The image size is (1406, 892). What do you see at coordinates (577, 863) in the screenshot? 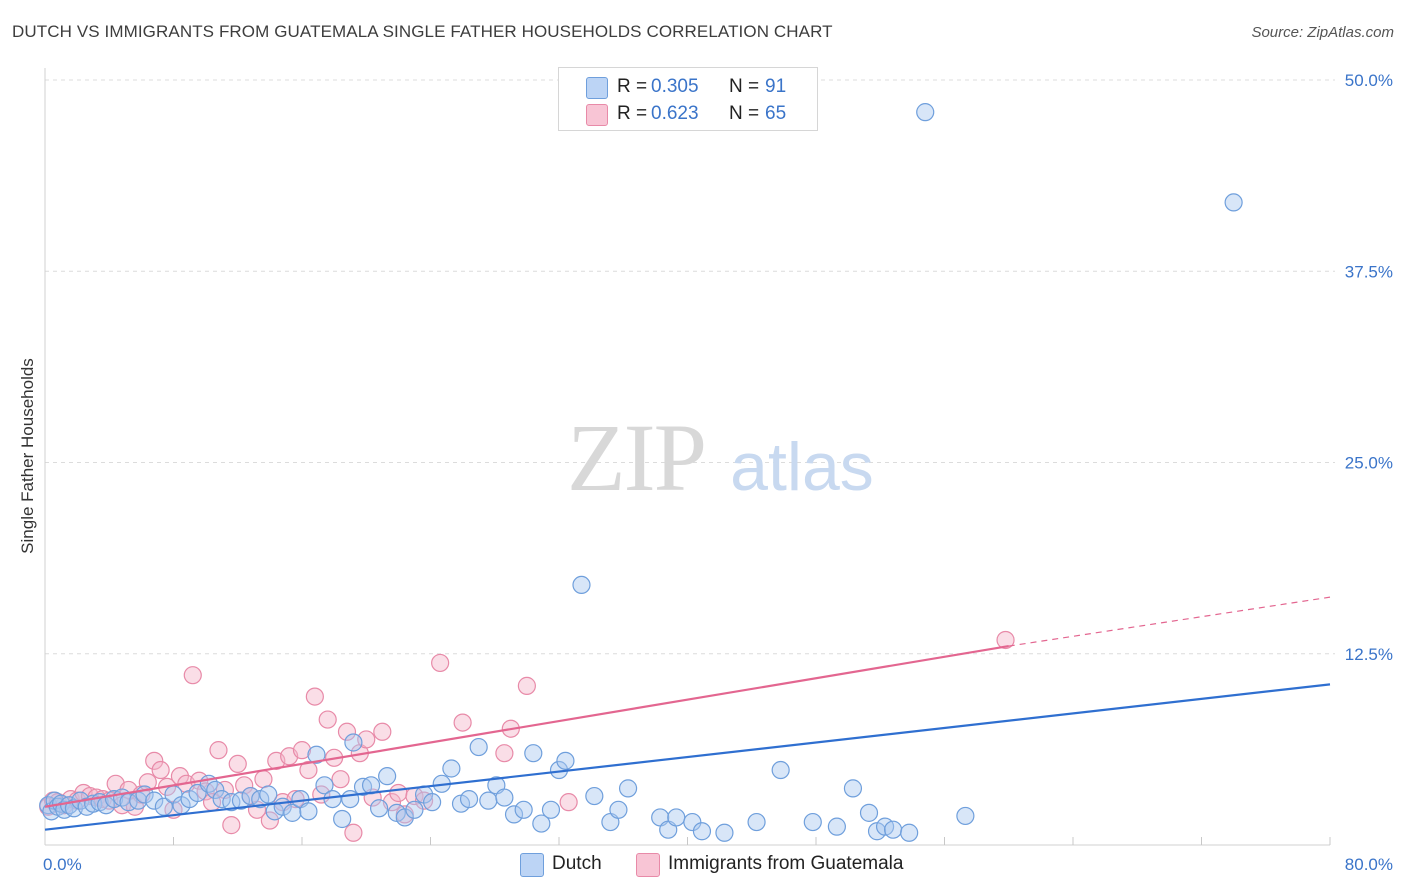
I see `dutch-legend-label: Dutch` at bounding box center [577, 863].